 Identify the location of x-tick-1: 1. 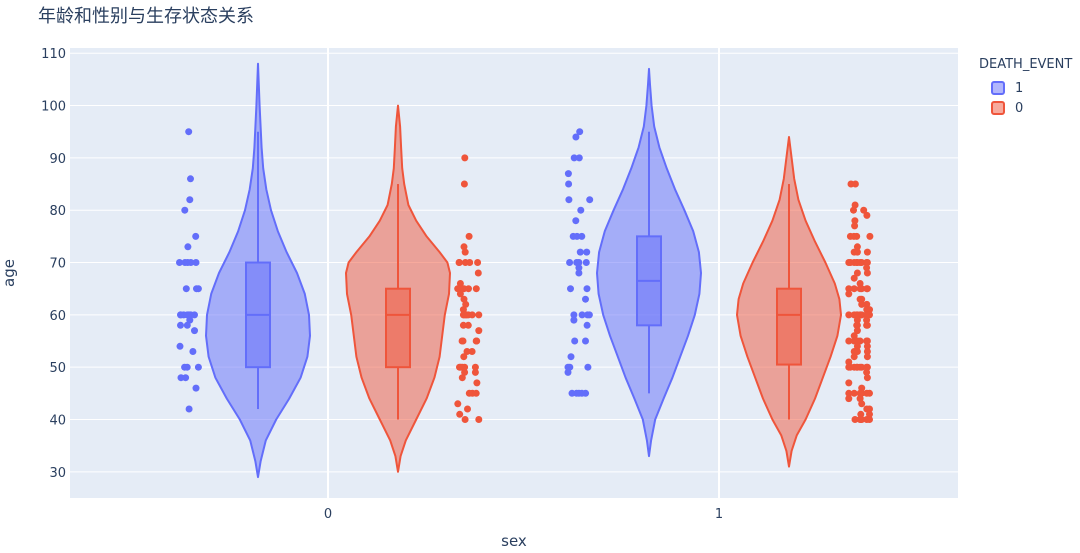
(719, 514).